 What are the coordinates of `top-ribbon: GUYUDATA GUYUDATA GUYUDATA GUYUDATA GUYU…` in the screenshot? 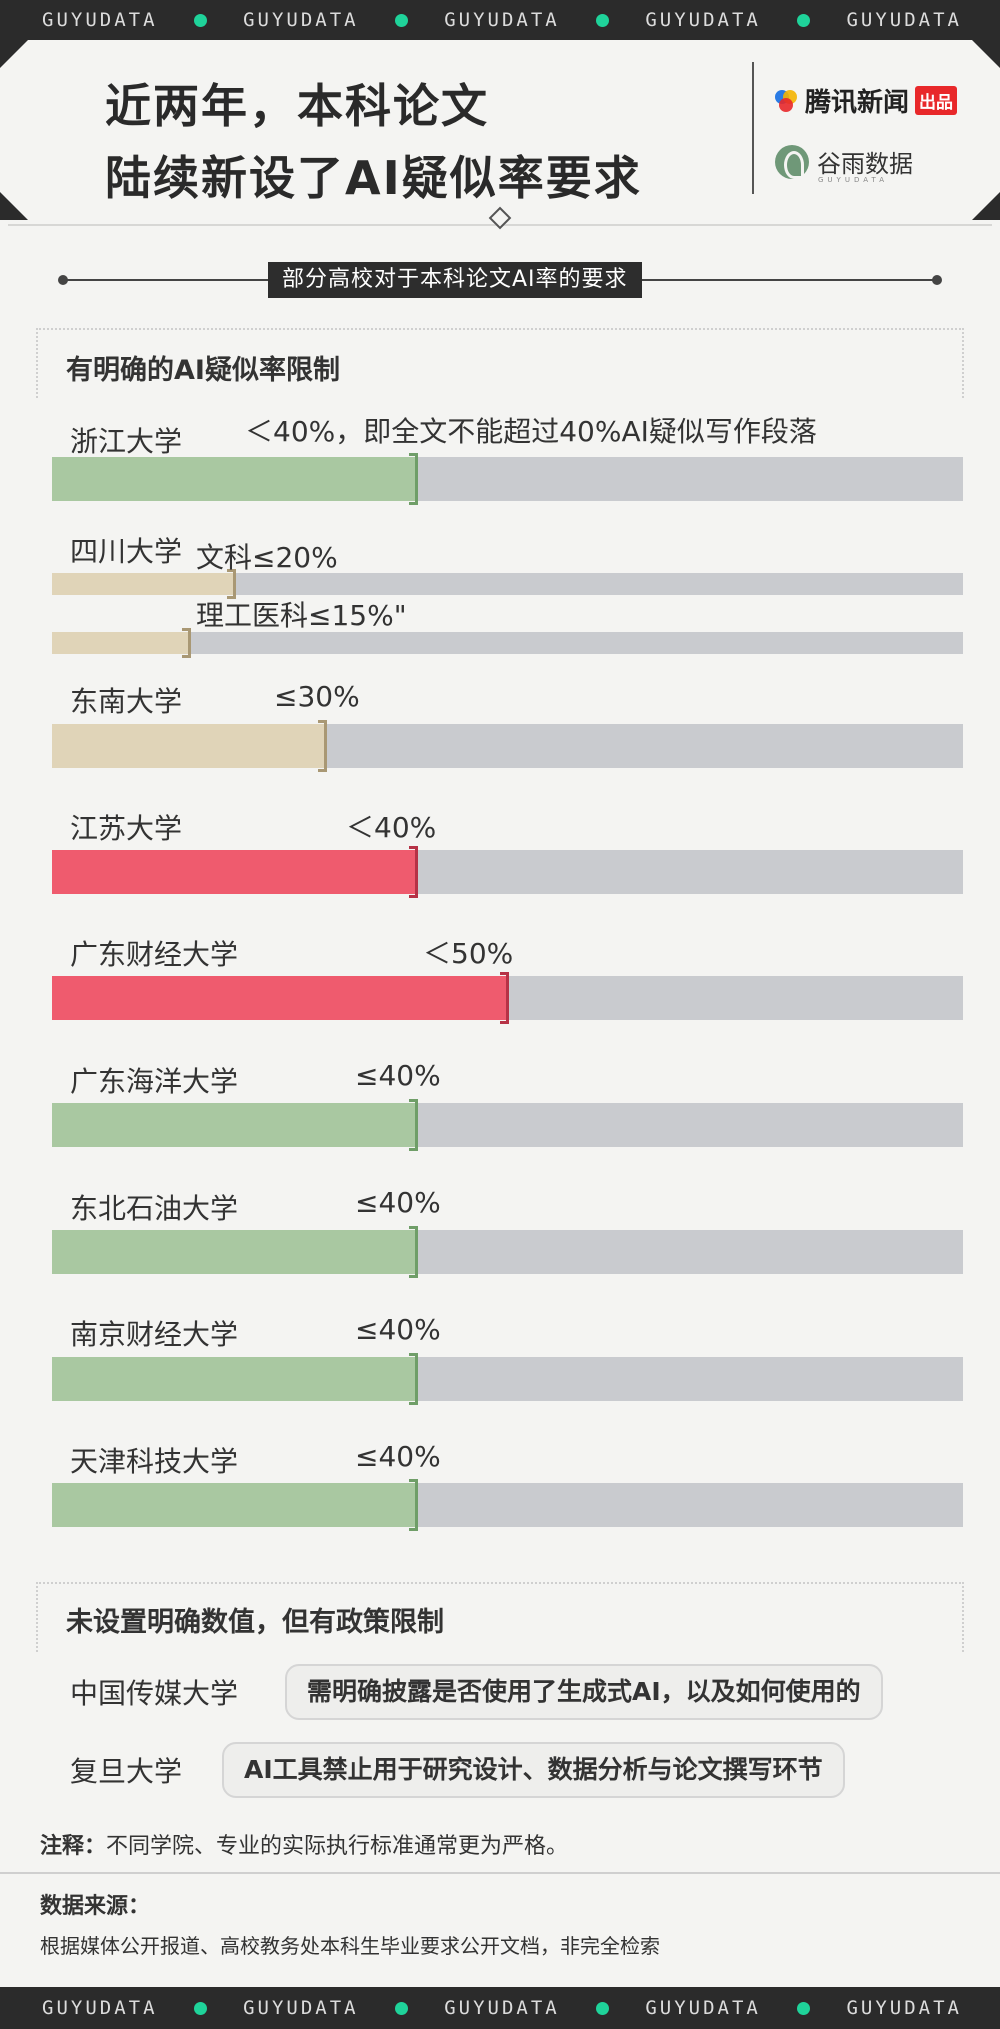 It's located at (500, 20).